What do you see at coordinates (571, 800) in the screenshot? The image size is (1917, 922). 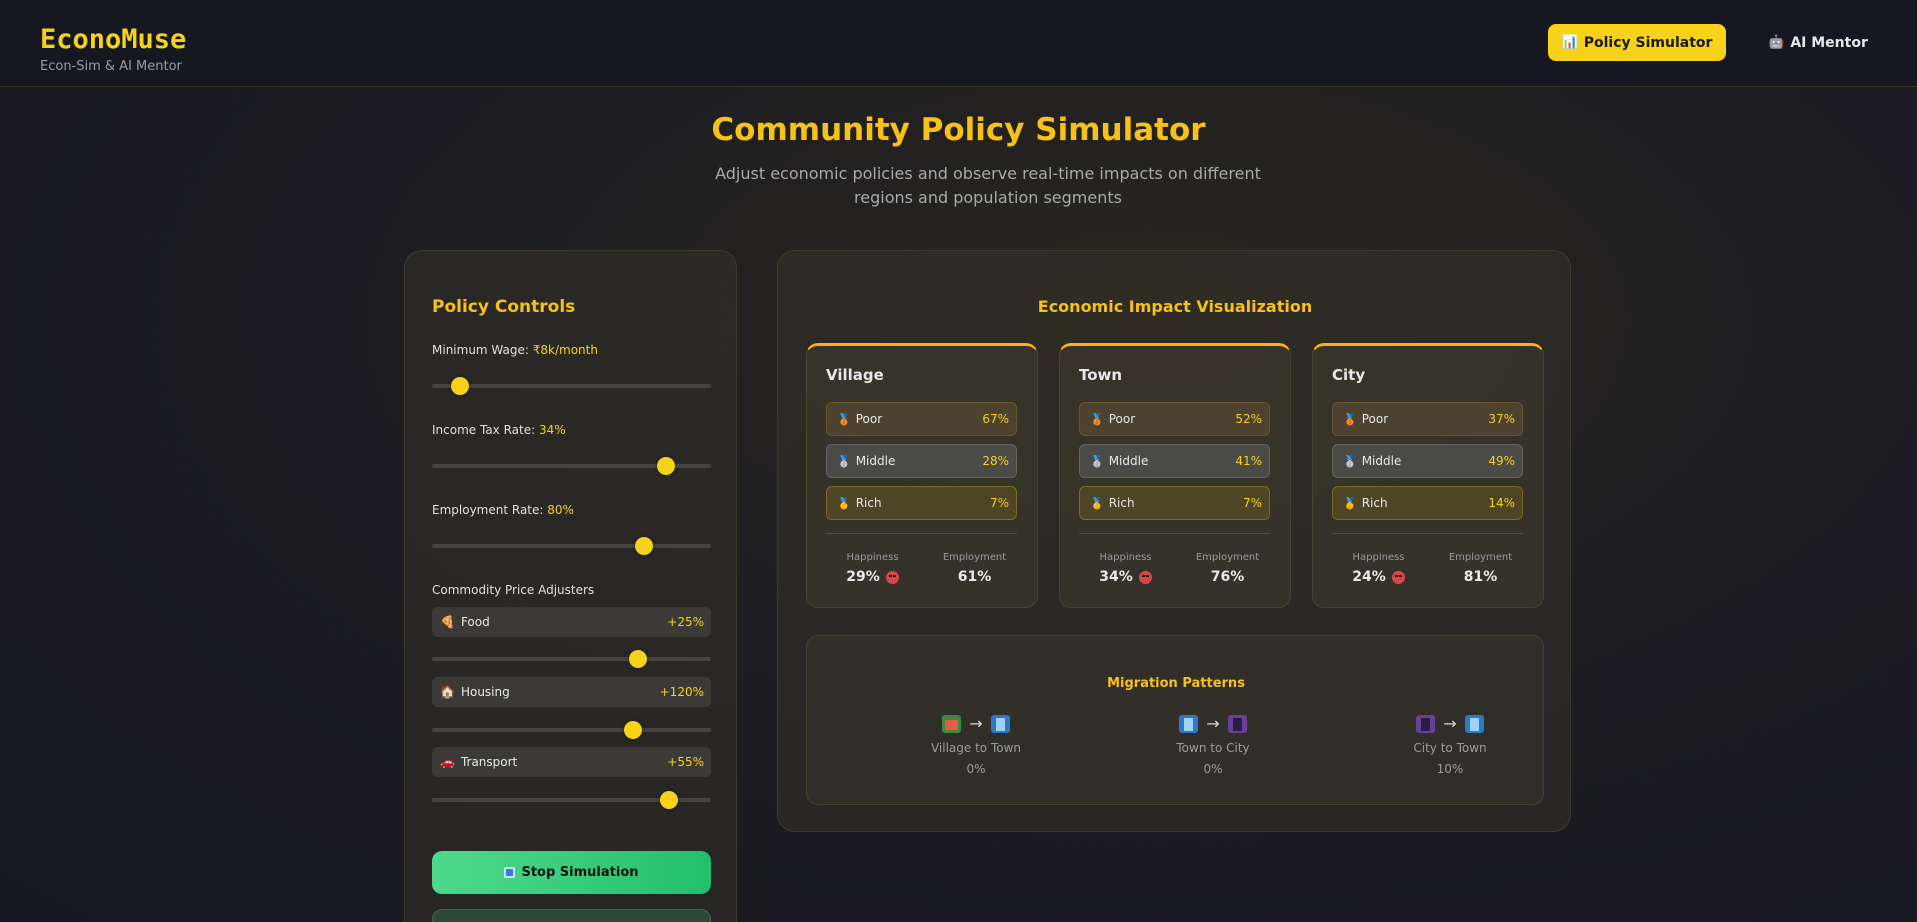 I see `transport-price-slider` at bounding box center [571, 800].